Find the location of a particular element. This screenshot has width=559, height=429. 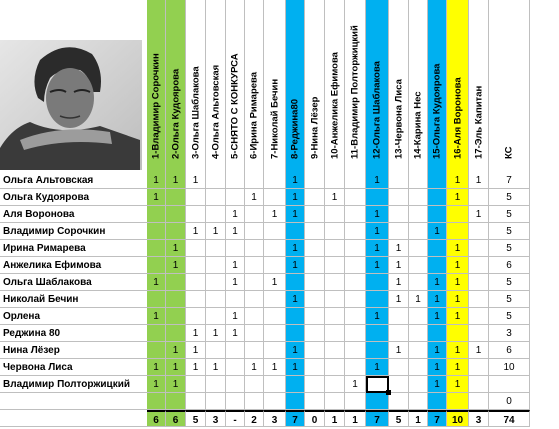

total-cell: 74 is located at coordinates (509, 418).